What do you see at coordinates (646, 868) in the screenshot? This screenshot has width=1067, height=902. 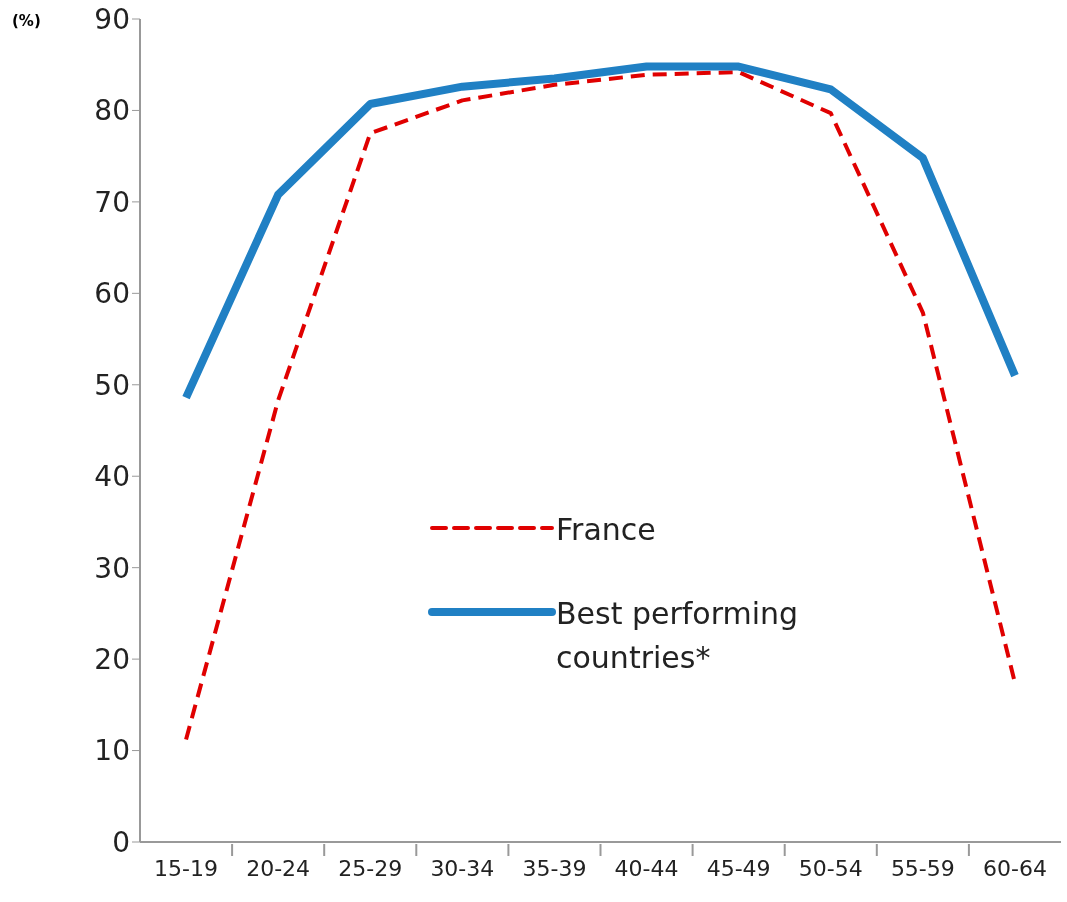 I see `x-tick-label: 40-44` at bounding box center [646, 868].